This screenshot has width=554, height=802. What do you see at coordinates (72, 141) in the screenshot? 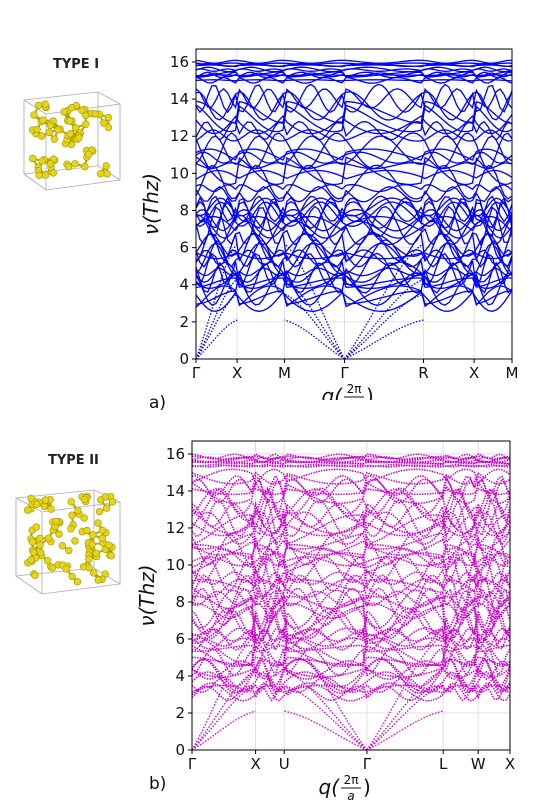
I see `cube-wireframe` at bounding box center [72, 141].